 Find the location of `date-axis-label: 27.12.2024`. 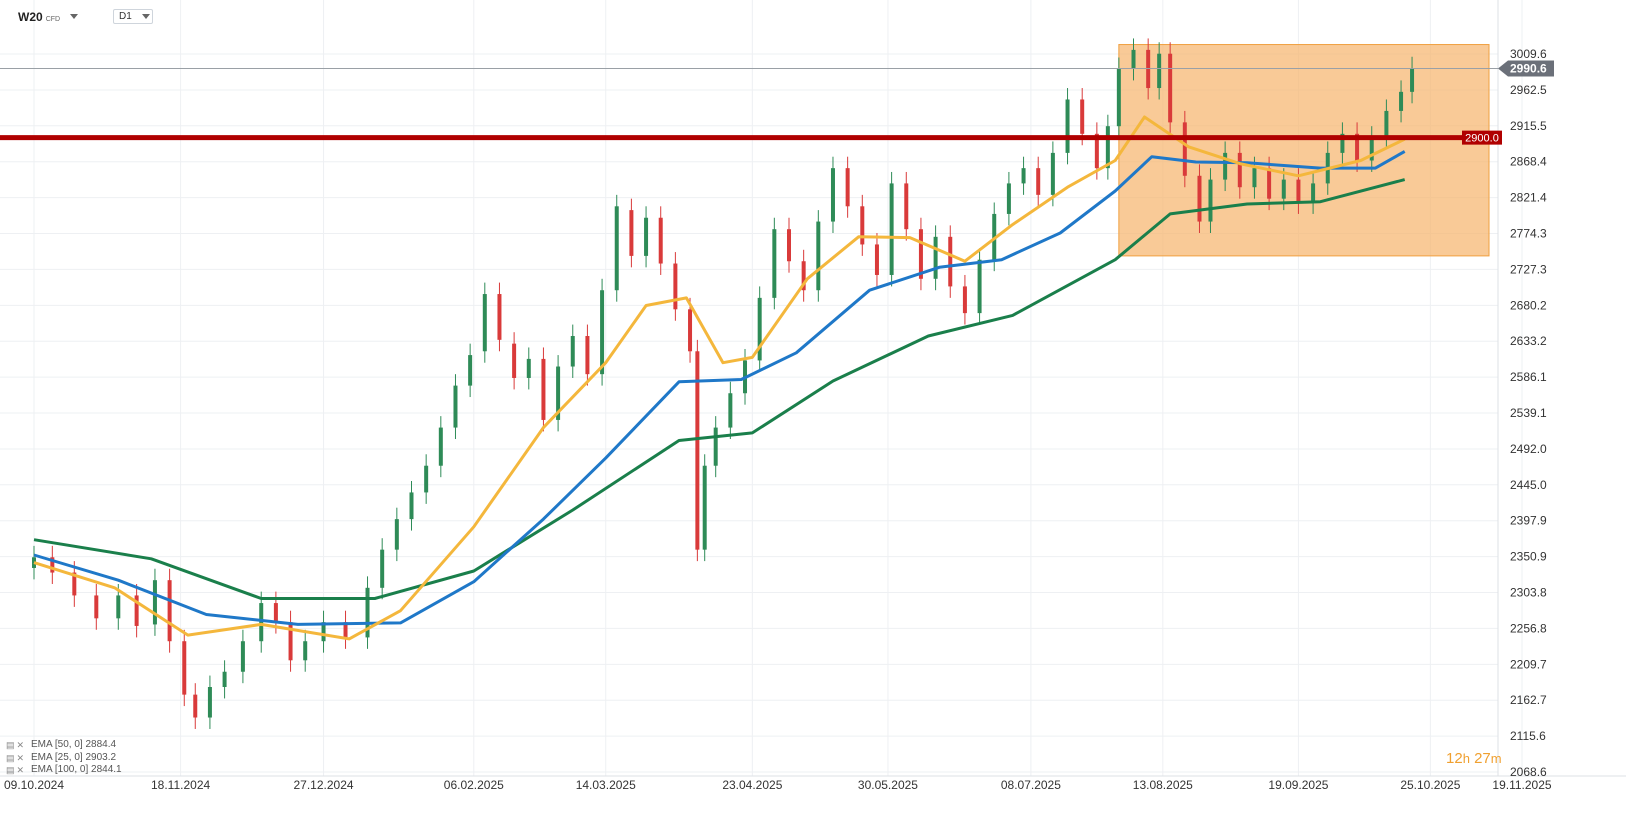

date-axis-label: 27.12.2024 is located at coordinates (324, 785).